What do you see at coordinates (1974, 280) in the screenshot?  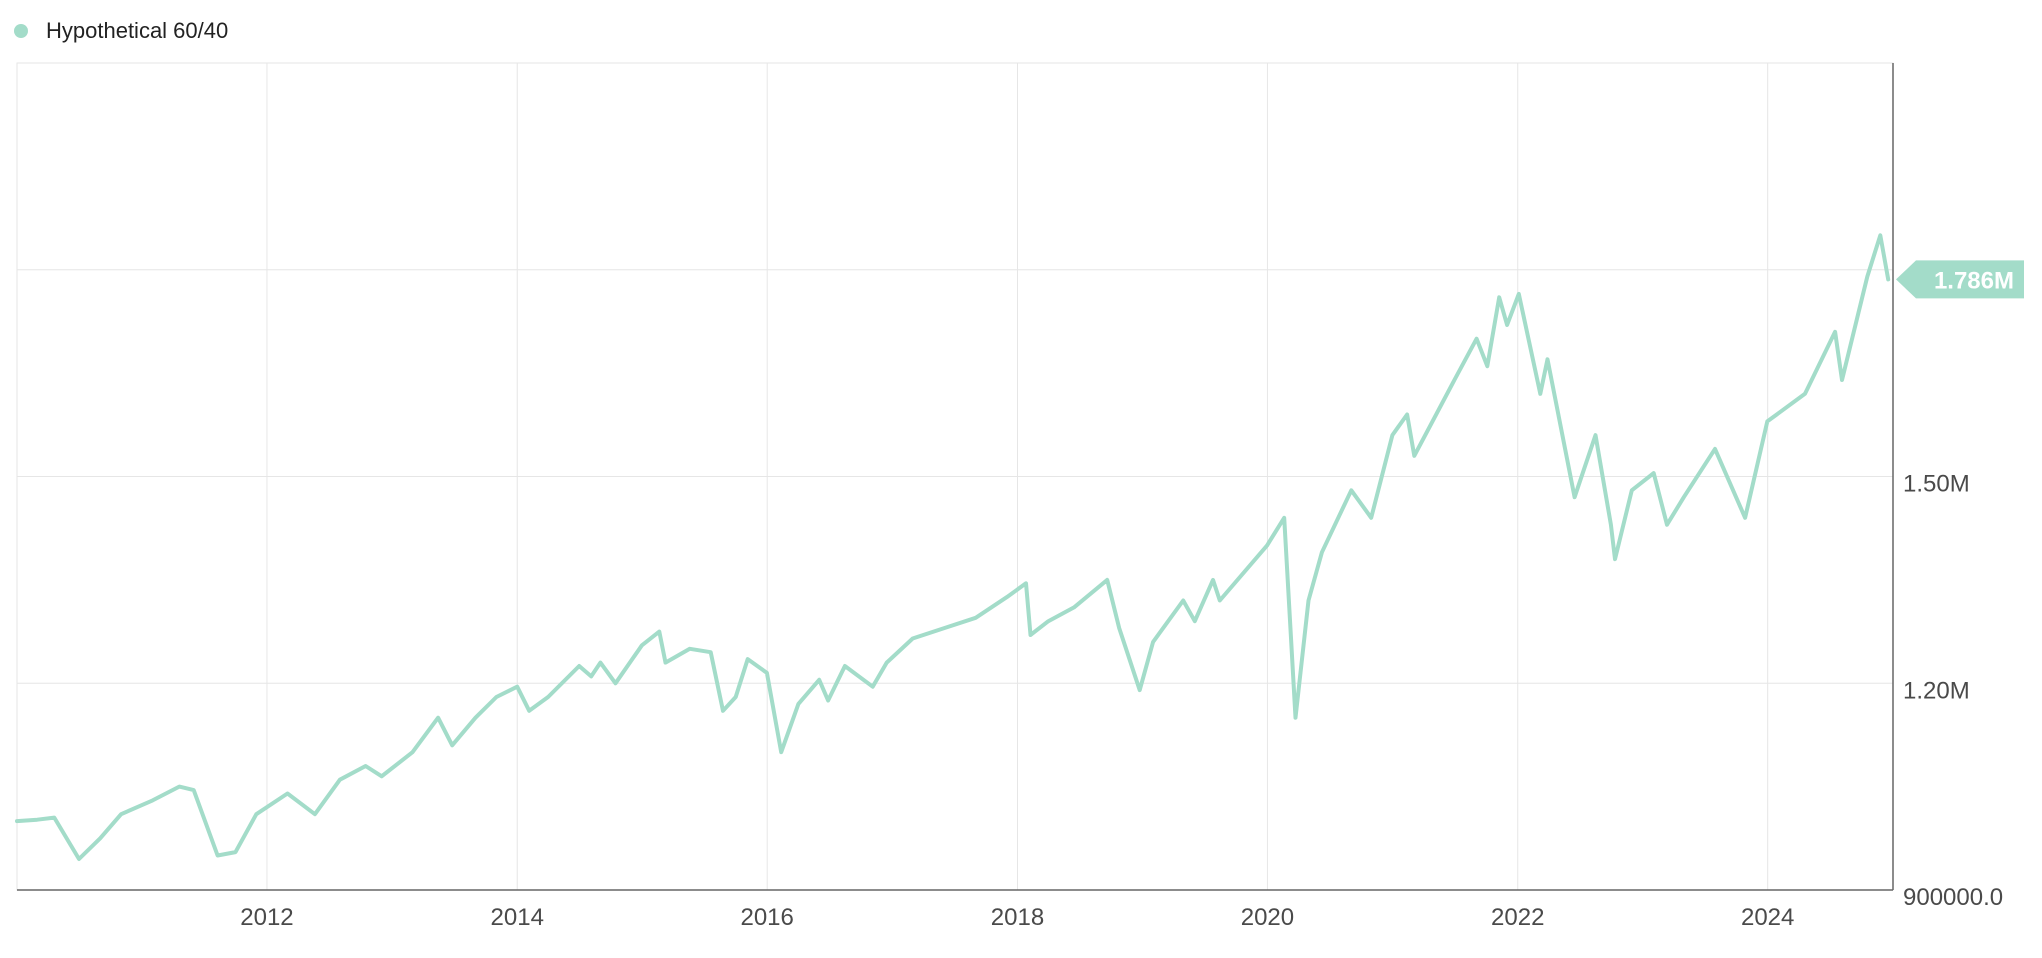 I see `last-value-label: 1.786M` at bounding box center [1974, 280].